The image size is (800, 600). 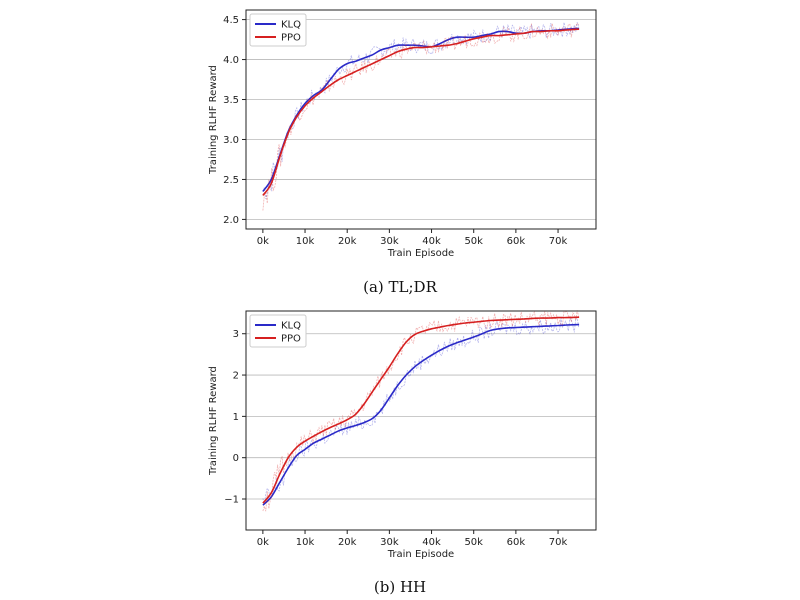 I want to click on caption-tldr: (a) TL;DR, so click(x=400, y=287).